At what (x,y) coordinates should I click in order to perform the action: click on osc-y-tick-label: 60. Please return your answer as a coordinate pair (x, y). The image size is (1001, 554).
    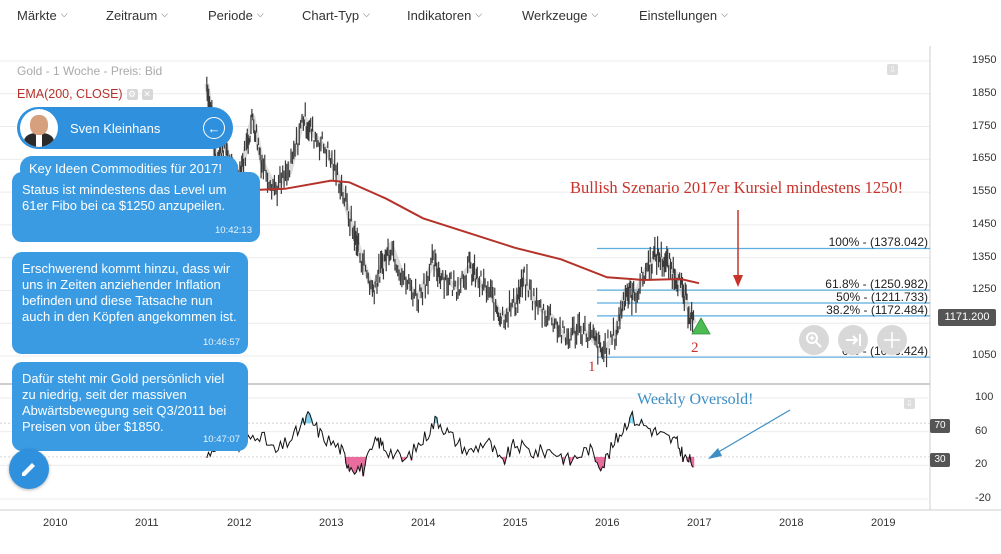
    Looking at the image, I should click on (981, 430).